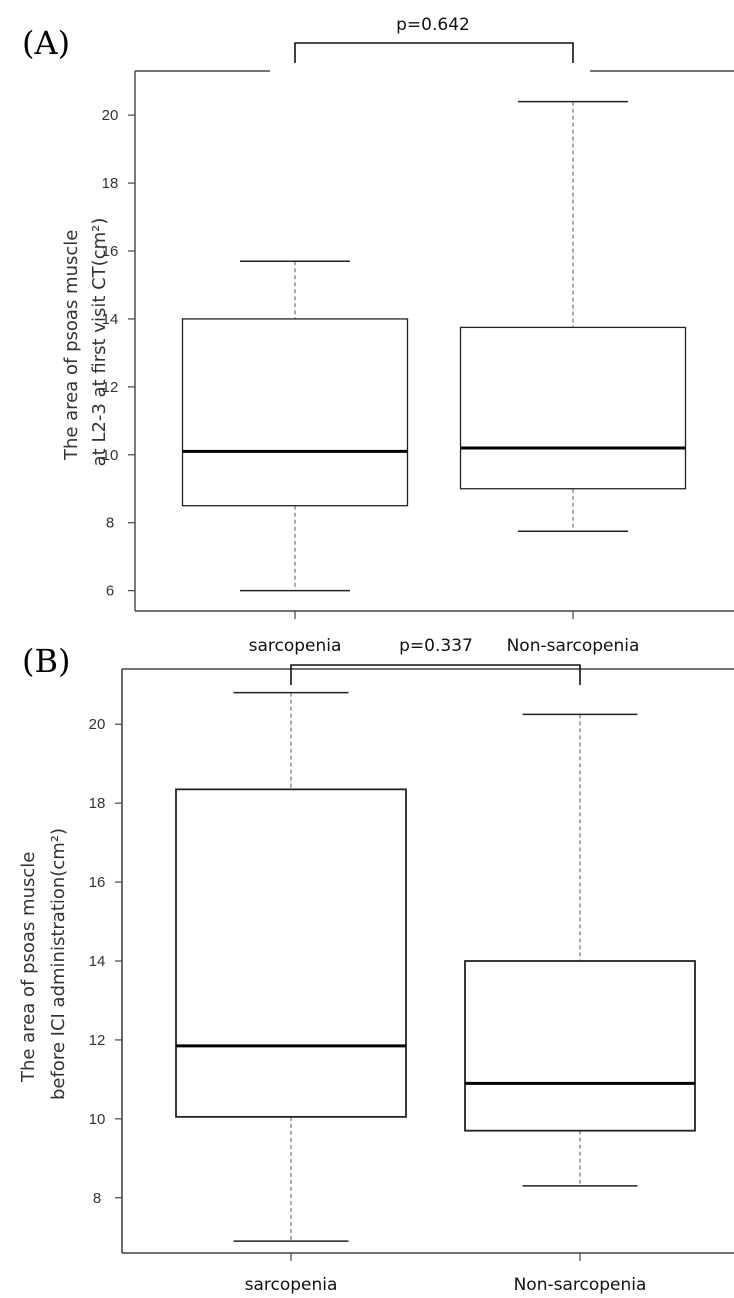 This screenshot has width=734, height=1298. I want to click on y-tick-label-a: 14, so click(110, 319).